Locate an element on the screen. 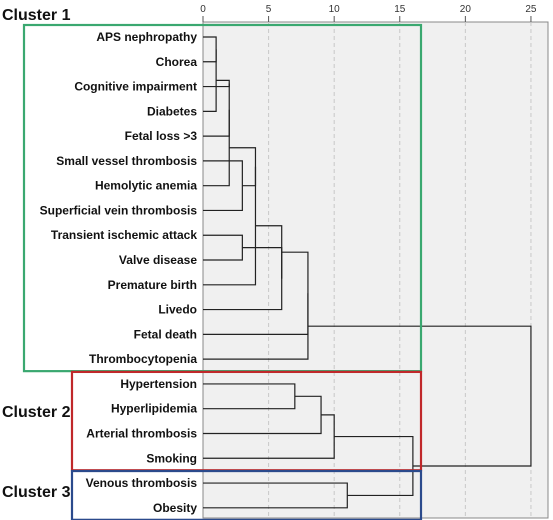  leaf-label: Transient ischemic attack is located at coordinates (124, 235).